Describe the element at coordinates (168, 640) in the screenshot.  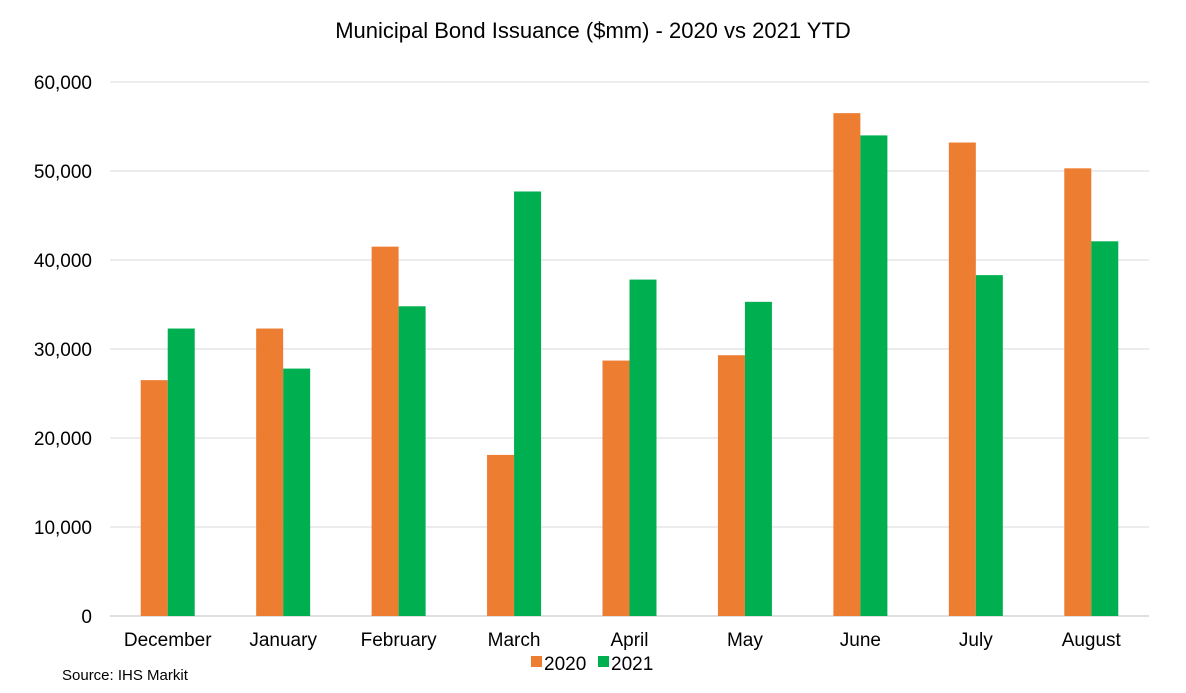
I see `x-tick-label: December` at that location.